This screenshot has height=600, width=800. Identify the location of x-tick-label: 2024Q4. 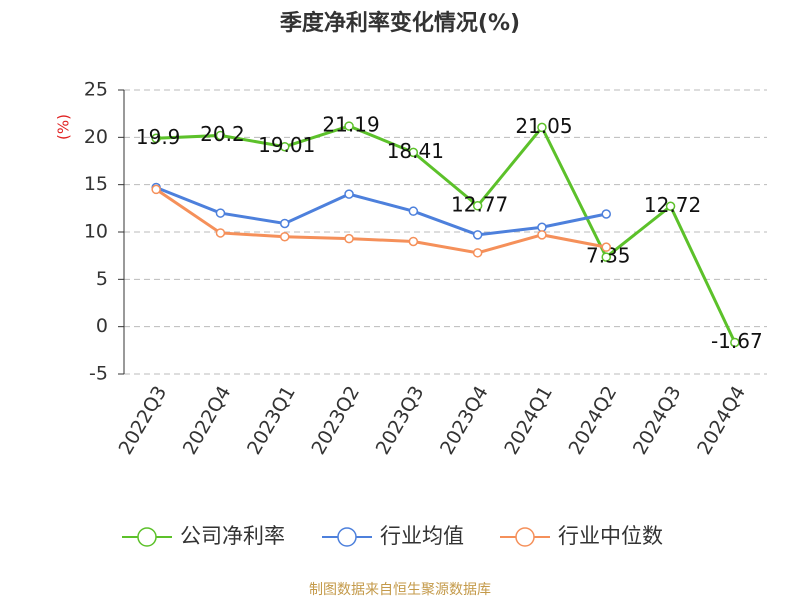
(721, 420).